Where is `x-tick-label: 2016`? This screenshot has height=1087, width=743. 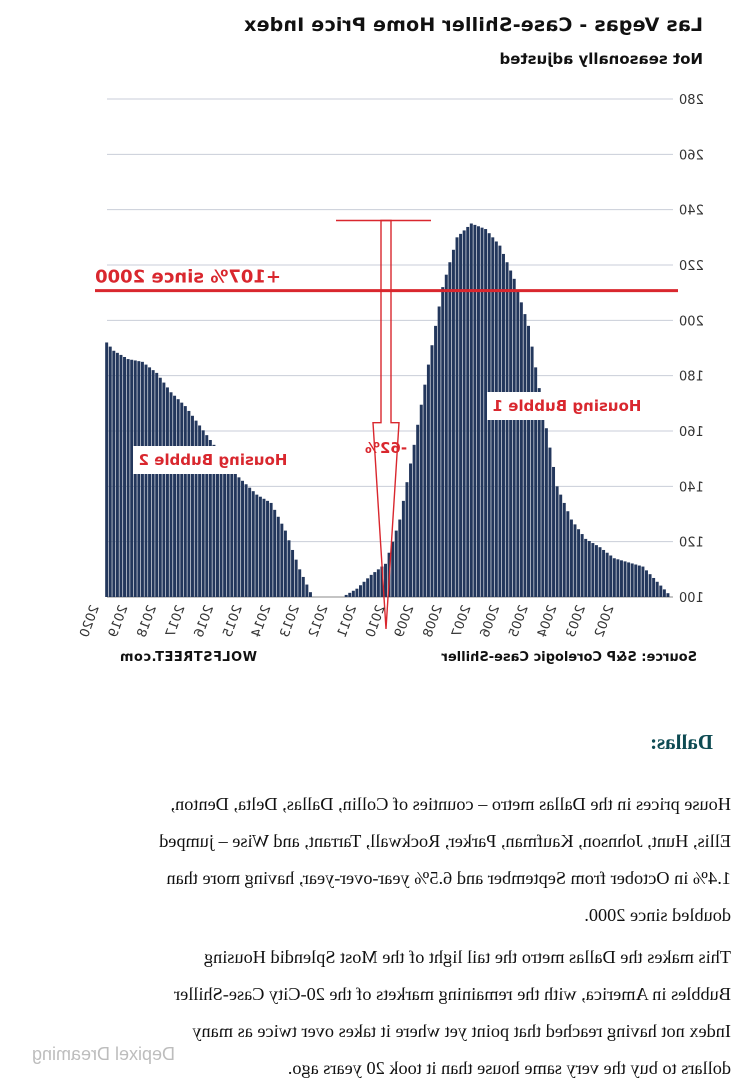
x-tick-label: 2016 is located at coordinates (204, 621).